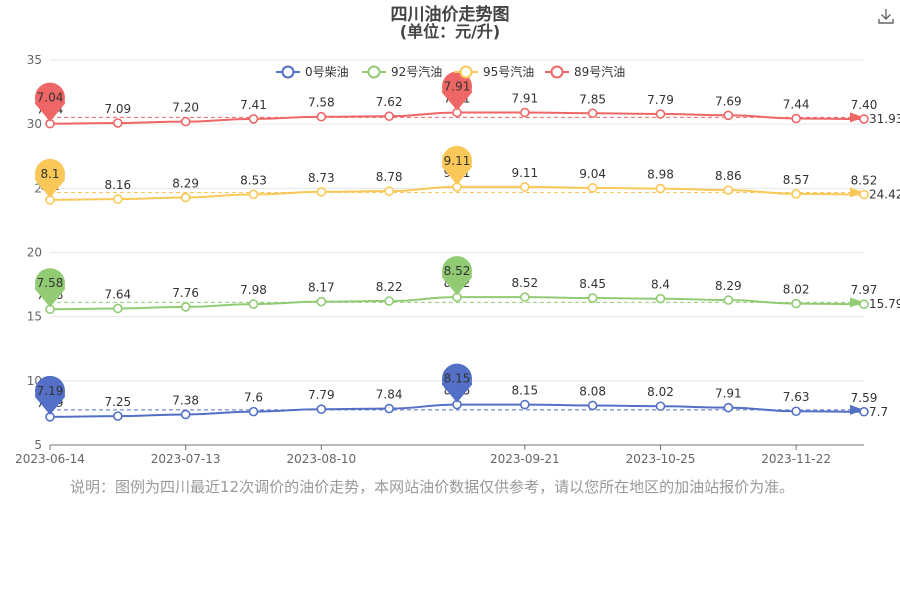  Describe the element at coordinates (728, 176) in the screenshot. I see `data-label: 8.86` at that location.